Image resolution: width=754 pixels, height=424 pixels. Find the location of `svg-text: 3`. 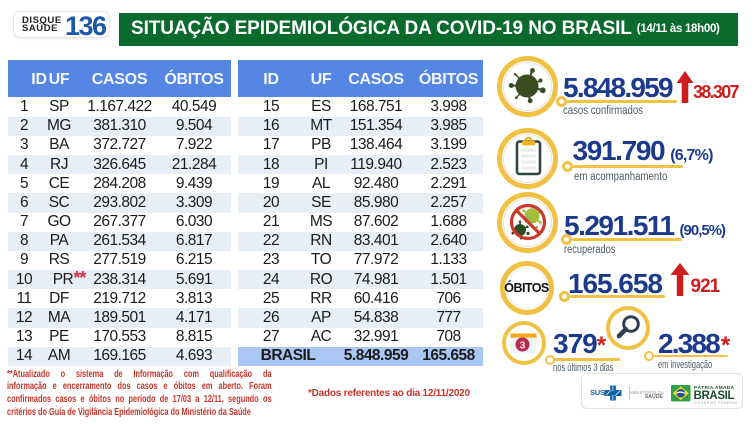

svg-text: 3 is located at coordinates (523, 345).